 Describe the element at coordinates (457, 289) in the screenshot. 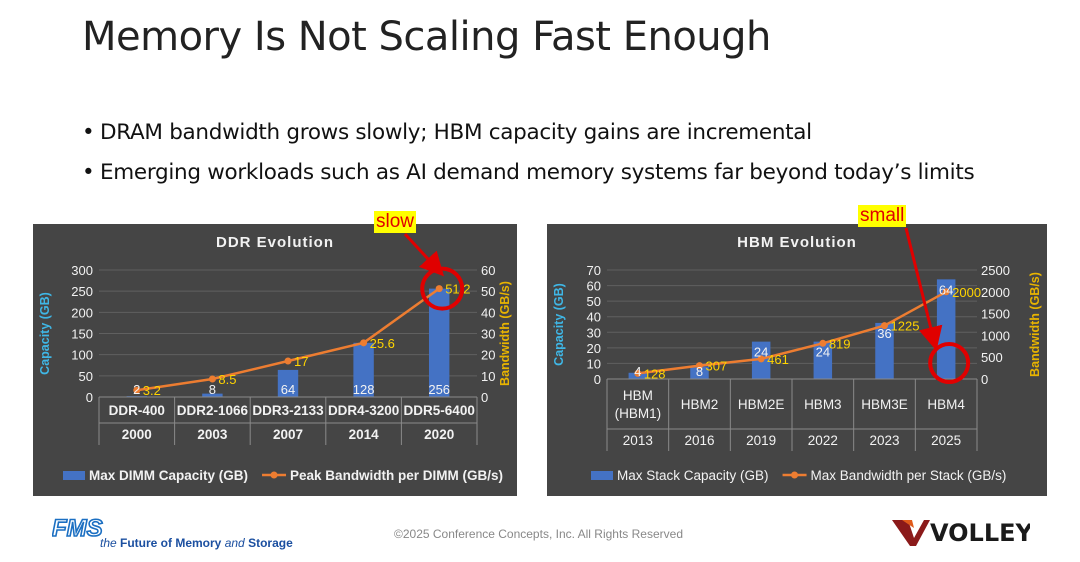

I see `line-value-label: 51.2` at that location.